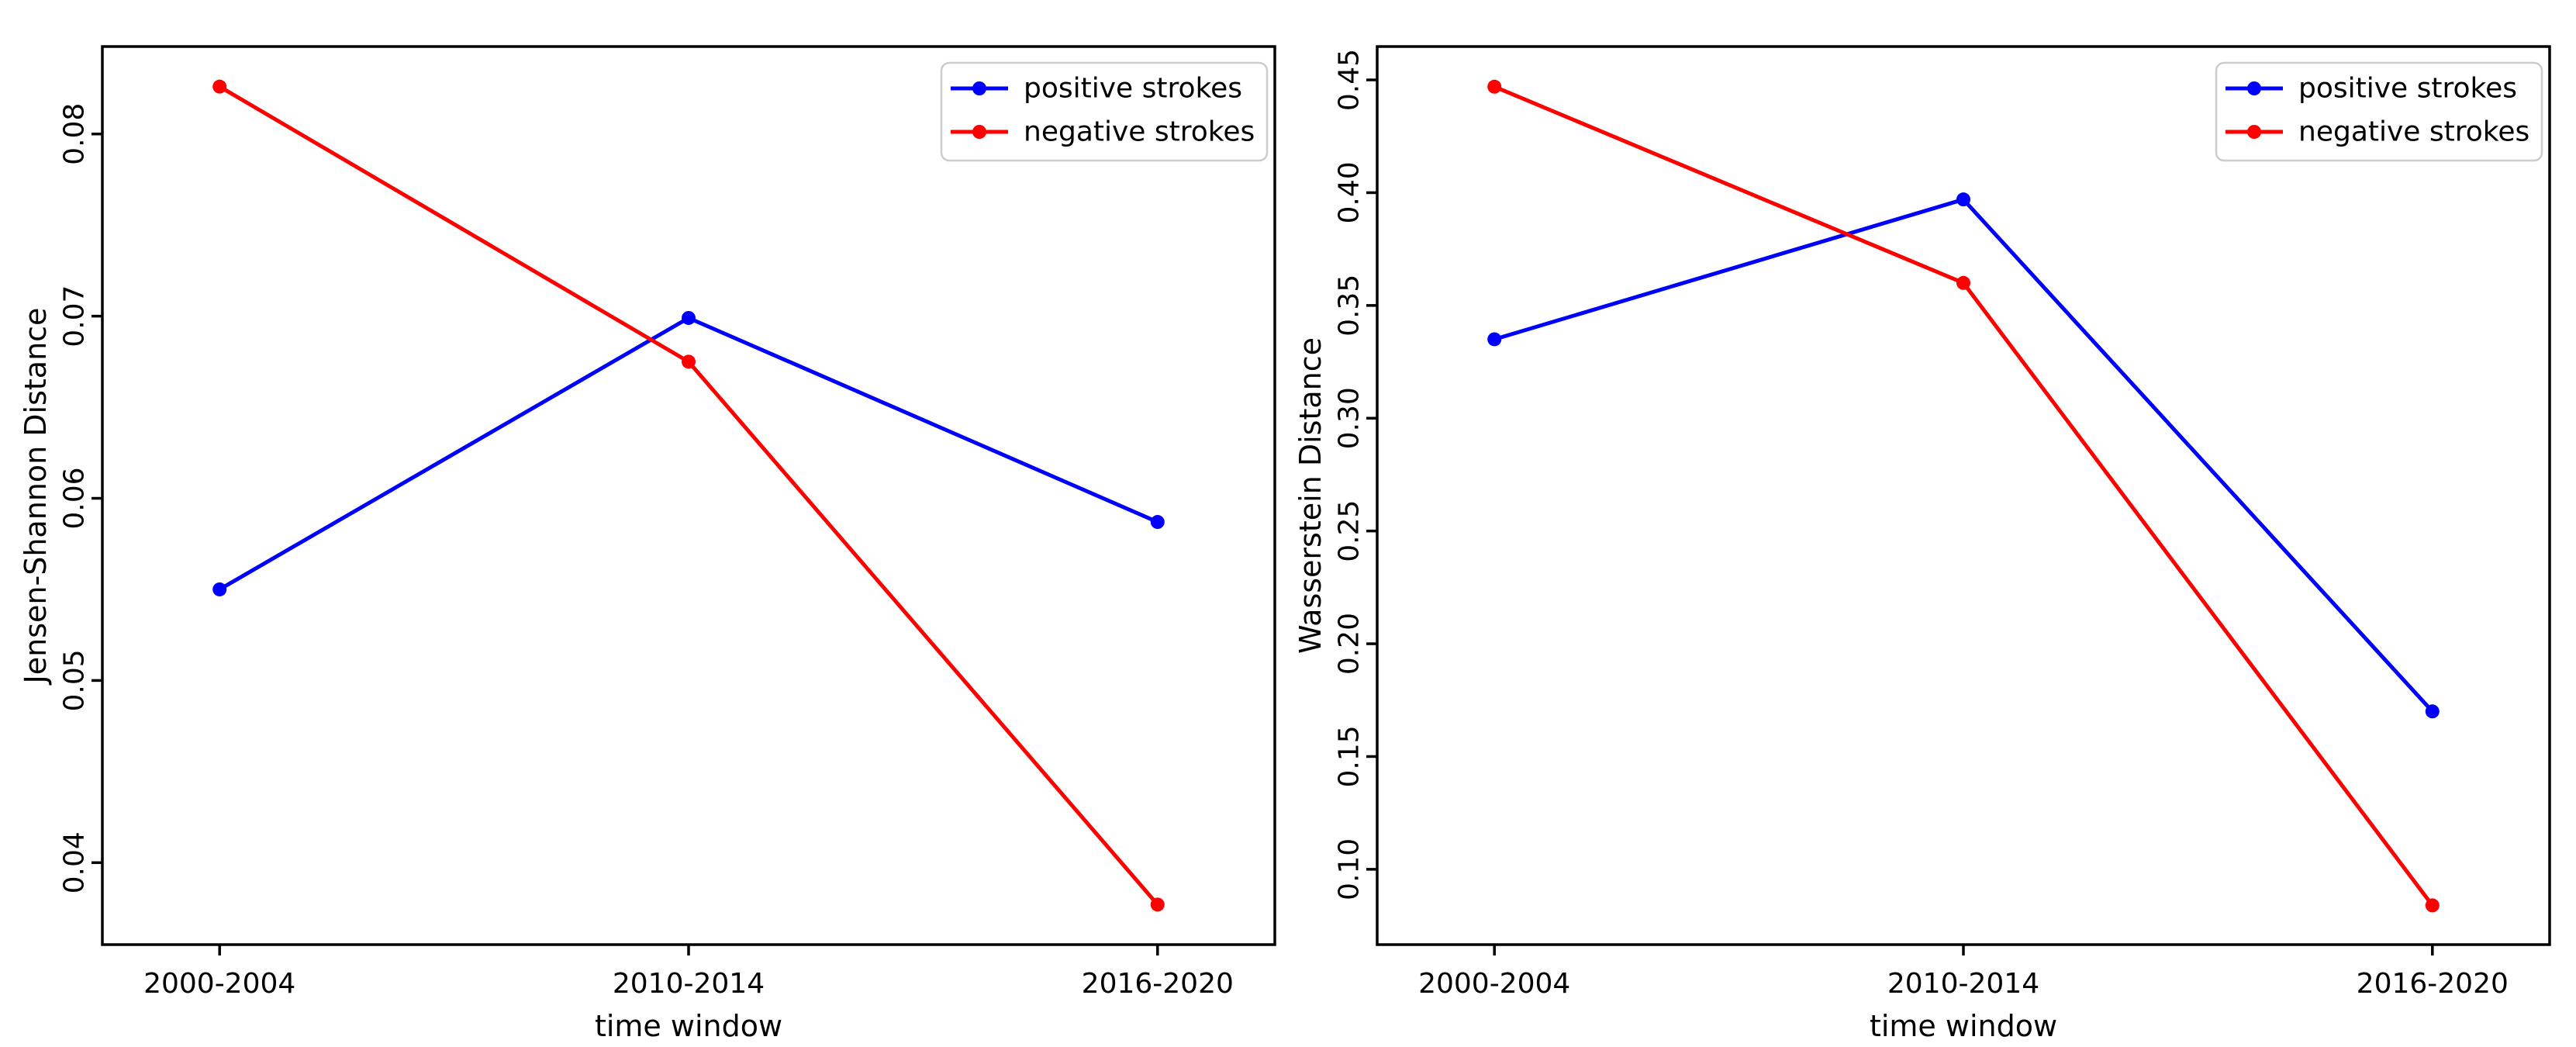 This screenshot has width=2576, height=1047. What do you see at coordinates (75, 862) in the screenshot?
I see `y-tick-label: 0.04` at bounding box center [75, 862].